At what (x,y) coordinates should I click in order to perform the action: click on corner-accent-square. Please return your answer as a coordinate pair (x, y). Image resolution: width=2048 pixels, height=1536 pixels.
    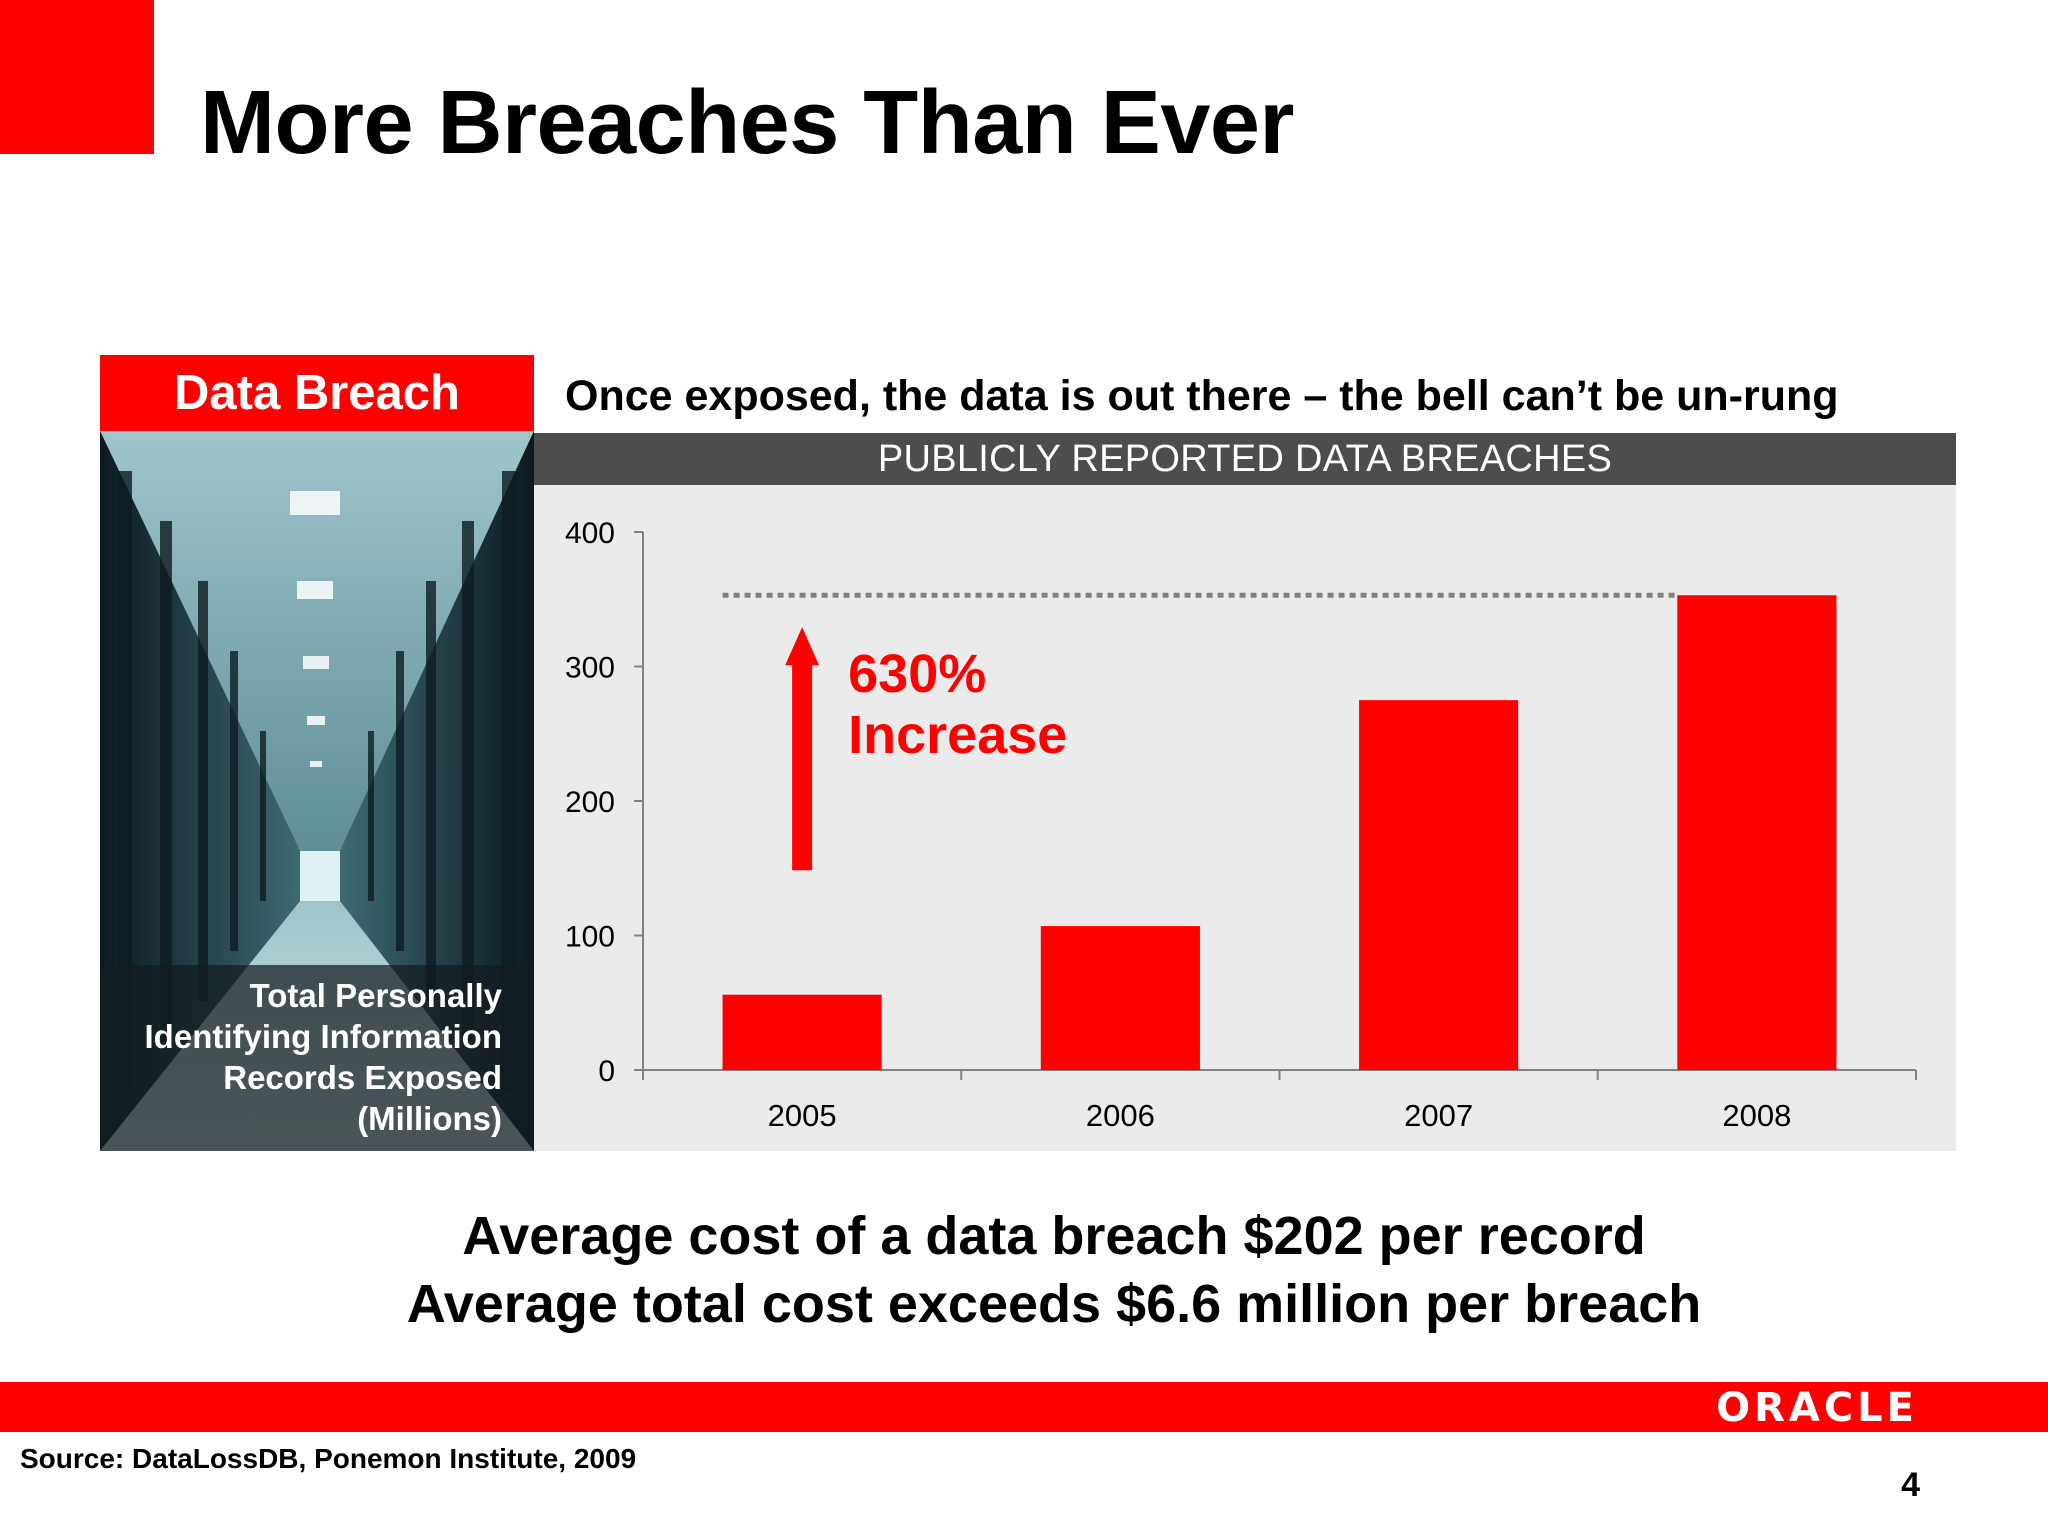
    Looking at the image, I should click on (77, 77).